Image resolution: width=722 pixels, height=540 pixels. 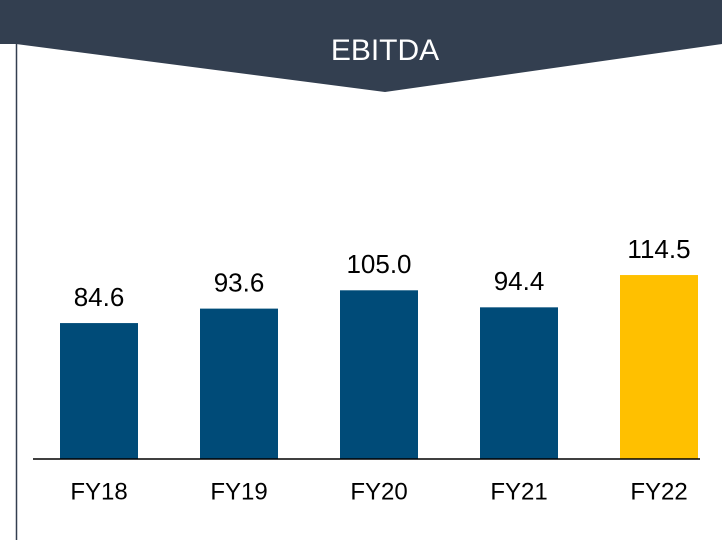 What do you see at coordinates (658, 491) in the screenshot?
I see `x-tick-label: FY22` at bounding box center [658, 491].